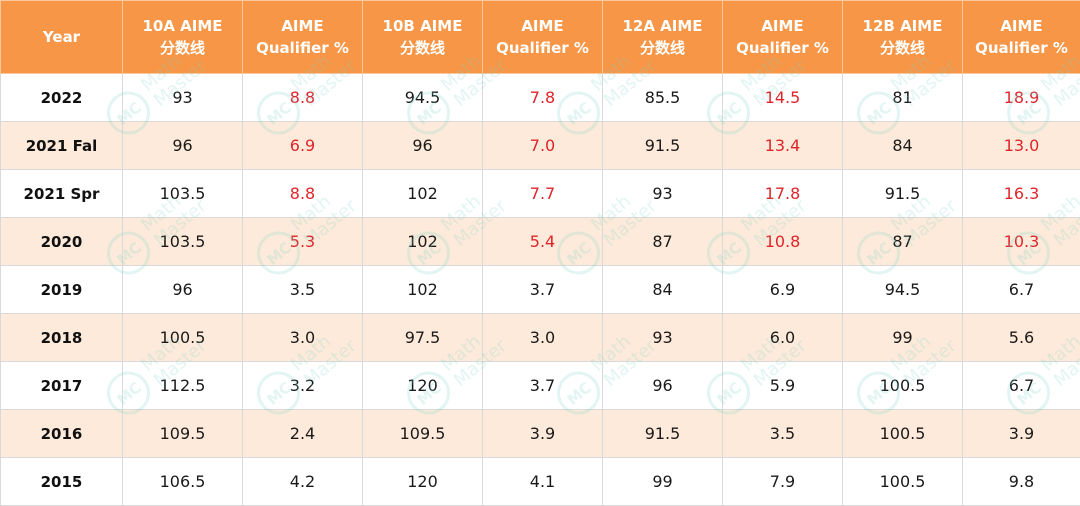 The width and height of the screenshot is (1080, 506). I want to click on qualifier-percent-cell: 3.5, so click(783, 434).